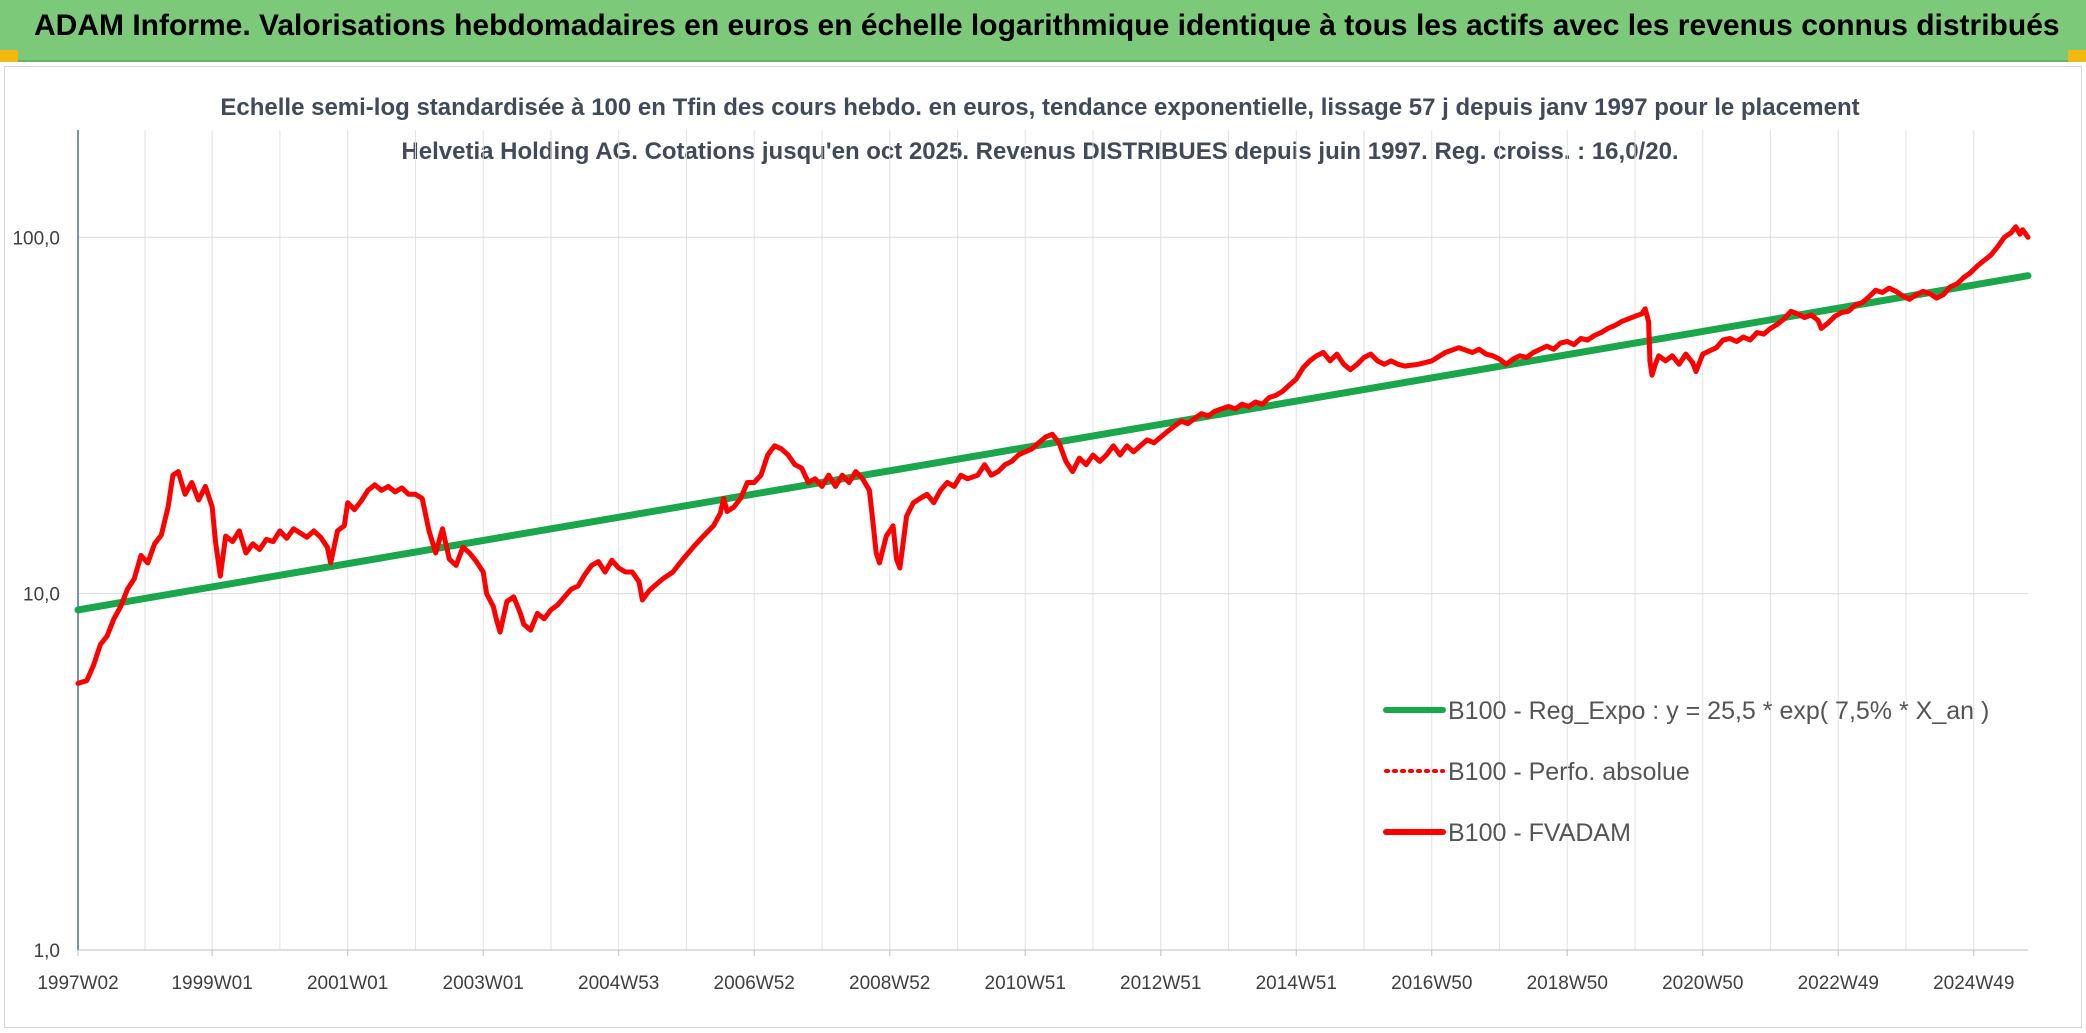 The width and height of the screenshot is (2086, 1033). Describe the element at coordinates (618, 983) in the screenshot. I see `x-tick-label: 2004W53` at that location.